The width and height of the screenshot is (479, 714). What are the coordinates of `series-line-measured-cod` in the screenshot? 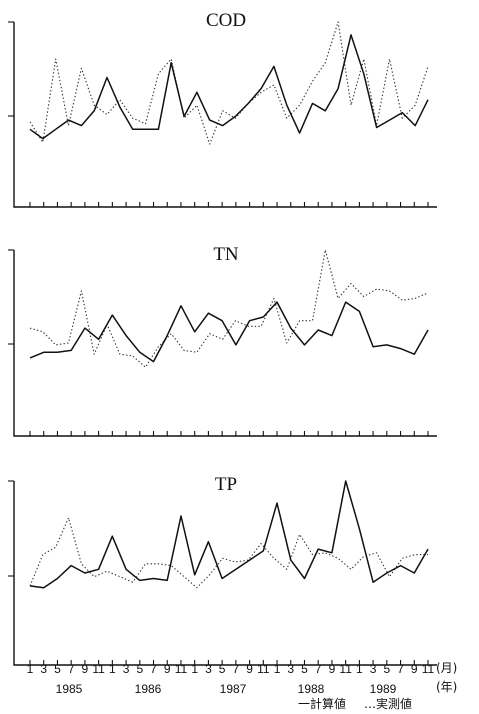 It's located at (229, 83).